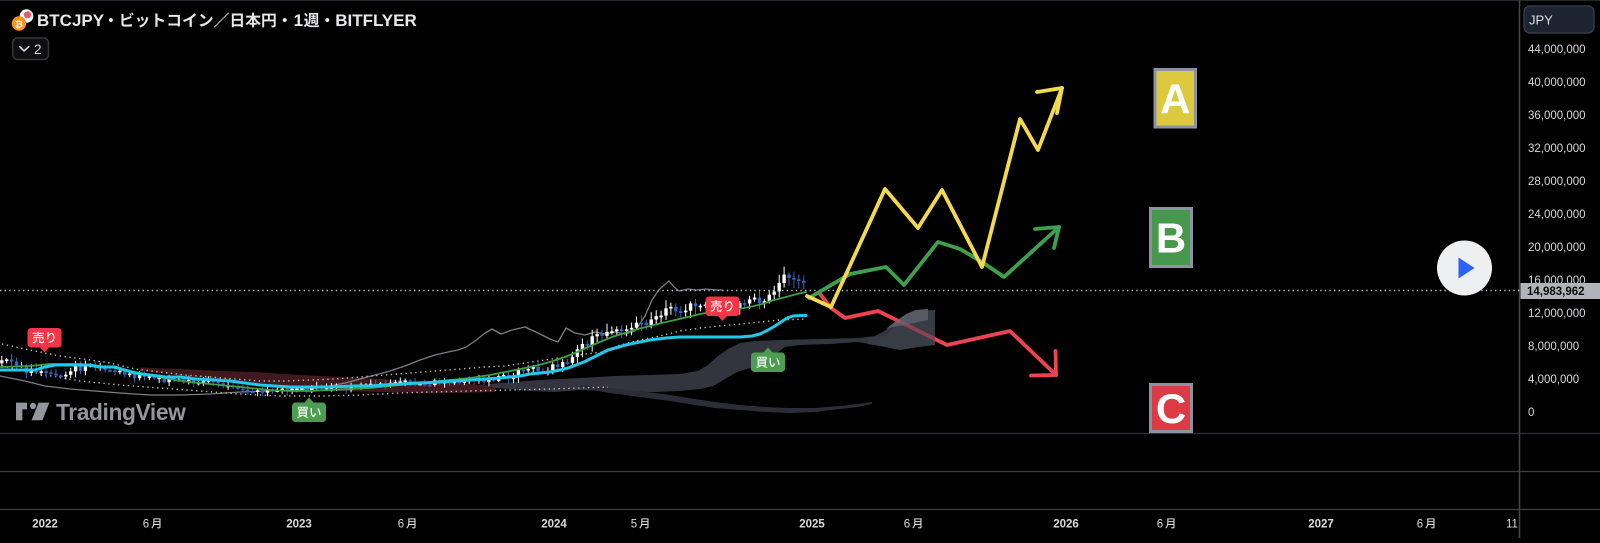 This screenshot has width=1600, height=543. I want to click on svg-text: 28,000,000, so click(1557, 182).